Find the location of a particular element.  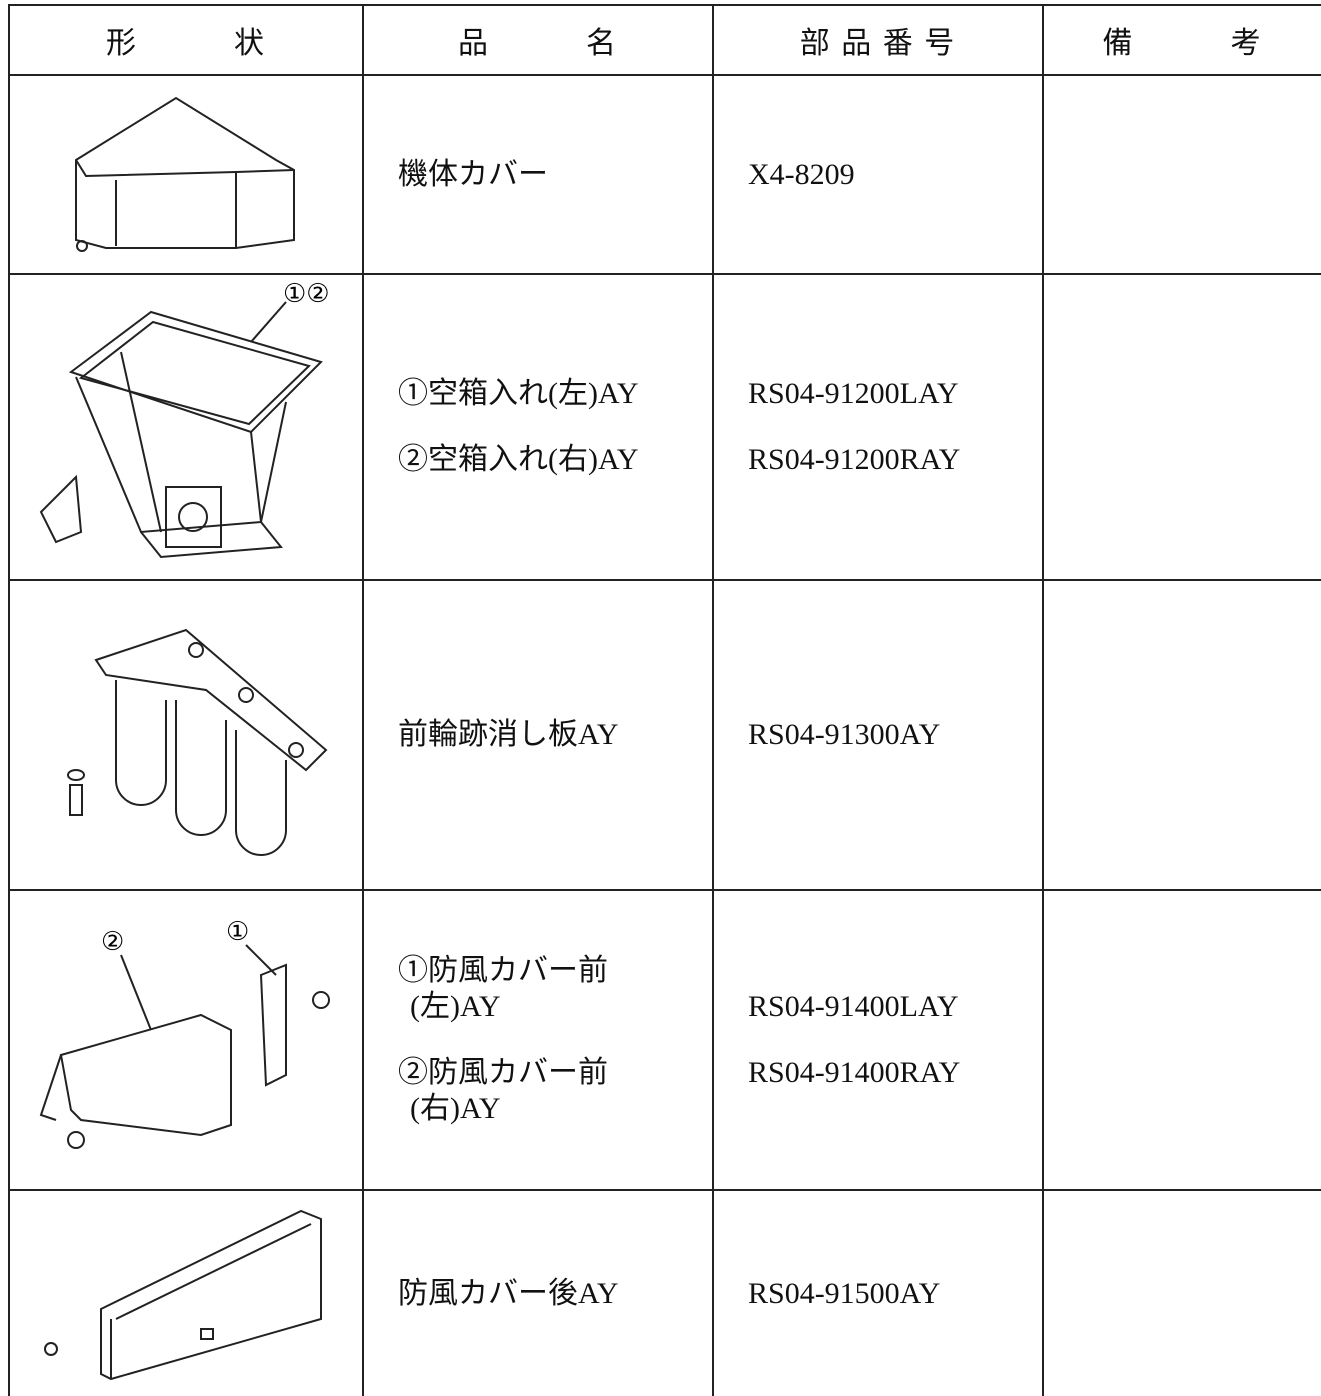

name-cell: ①防風カバー前 (左)AY ②防風カバー前 (右)AY is located at coordinates (538, 1040).